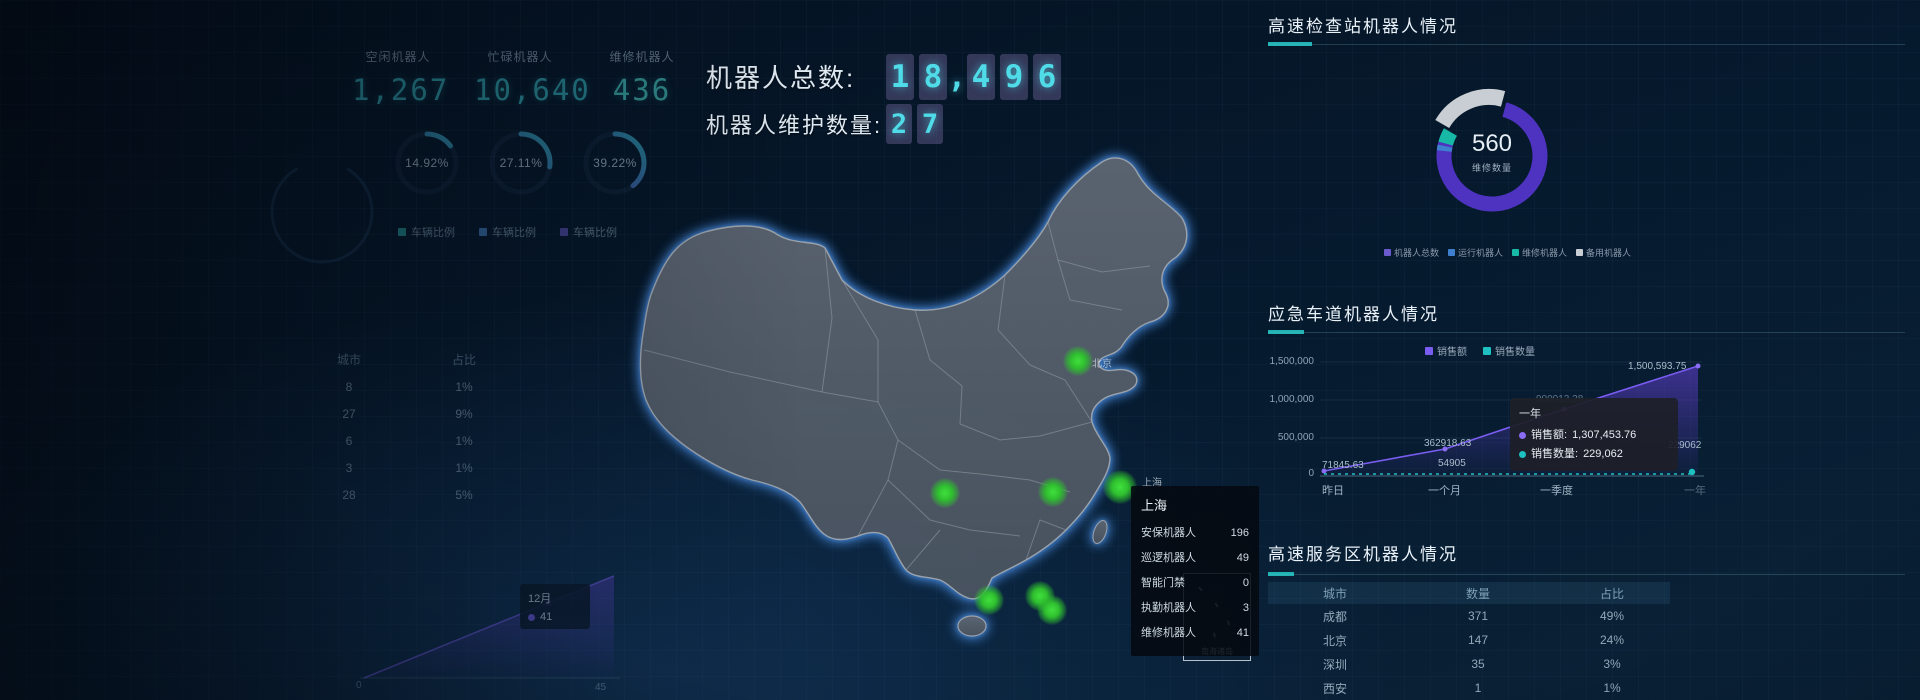 The image size is (1920, 700). What do you see at coordinates (359, 685) in the screenshot?
I see `axis-zero: 0` at bounding box center [359, 685].